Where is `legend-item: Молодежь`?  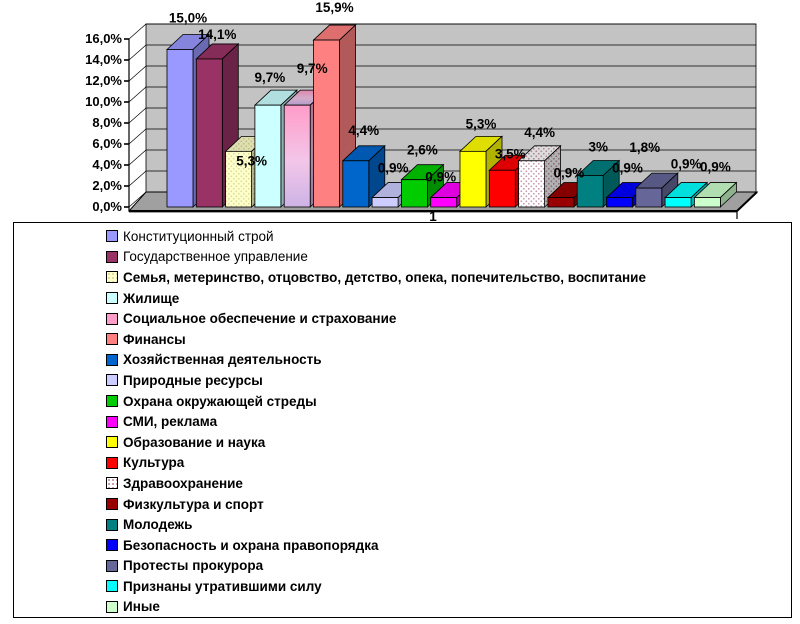 legend-item: Молодежь is located at coordinates (445, 524).